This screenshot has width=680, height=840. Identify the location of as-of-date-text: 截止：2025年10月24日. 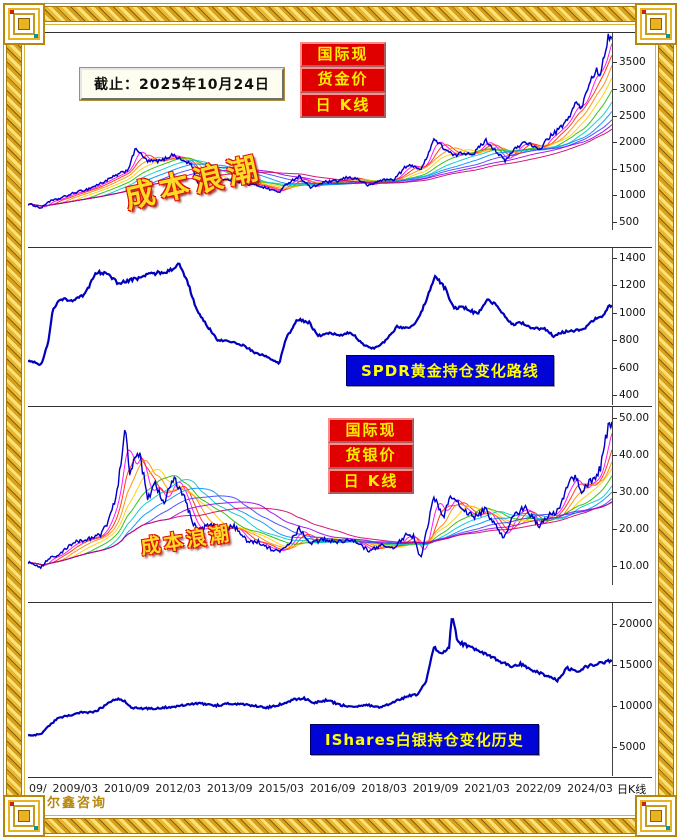
(182, 85).